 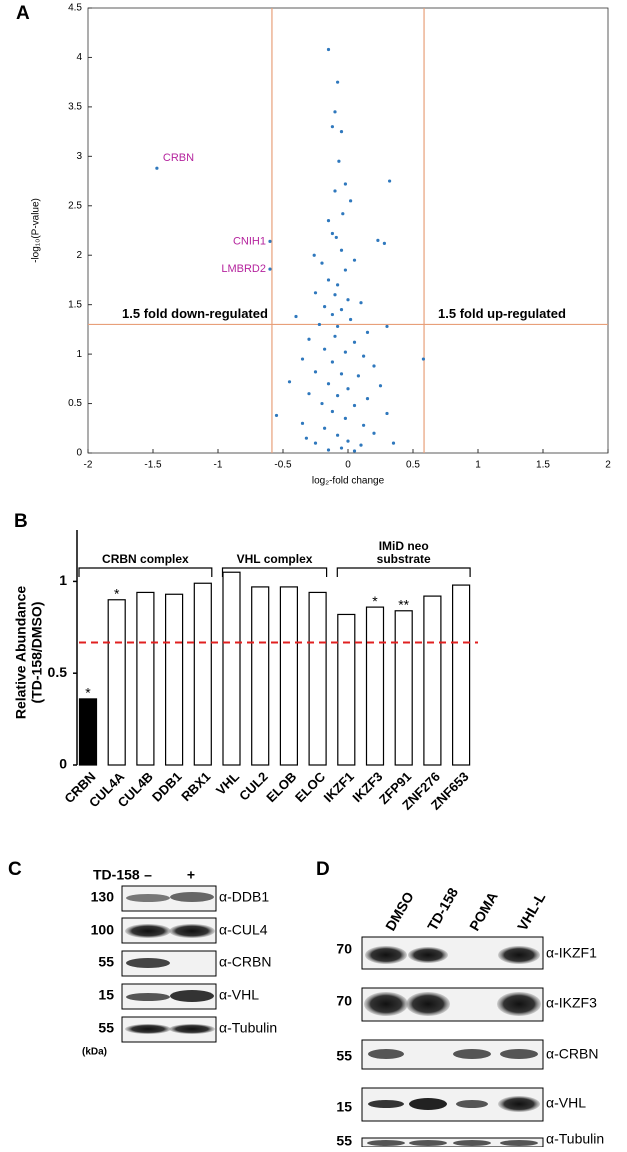 What do you see at coordinates (195, 786) in the screenshot?
I see `x-tick-label: RBX1` at bounding box center [195, 786].